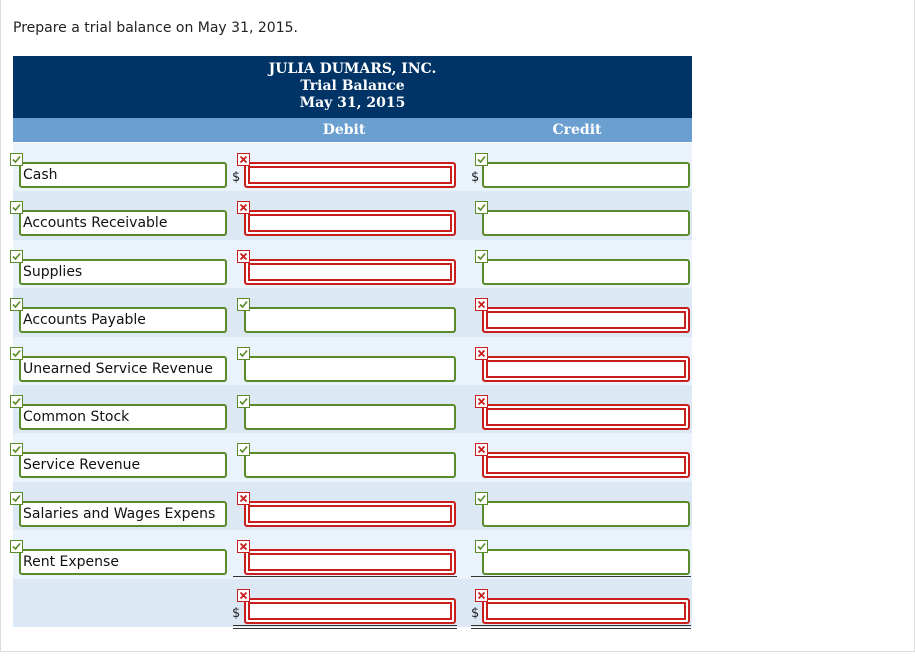 This screenshot has height=657, width=915. I want to click on account-name: Accounts Payable, so click(123, 320).